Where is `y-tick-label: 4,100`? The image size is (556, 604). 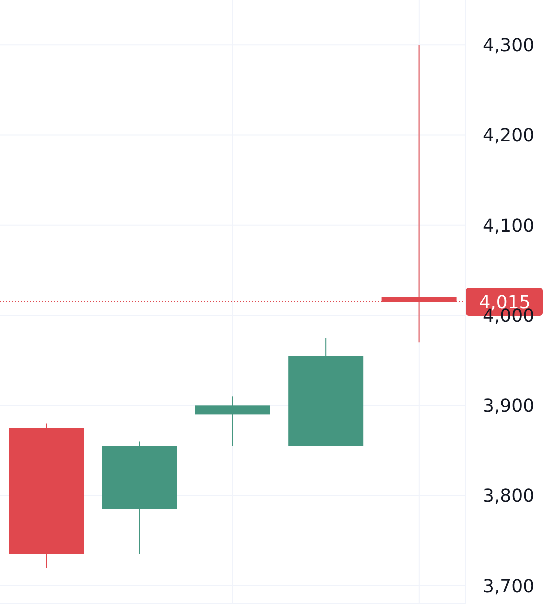 y-tick-label: 4,100 is located at coordinates (509, 226).